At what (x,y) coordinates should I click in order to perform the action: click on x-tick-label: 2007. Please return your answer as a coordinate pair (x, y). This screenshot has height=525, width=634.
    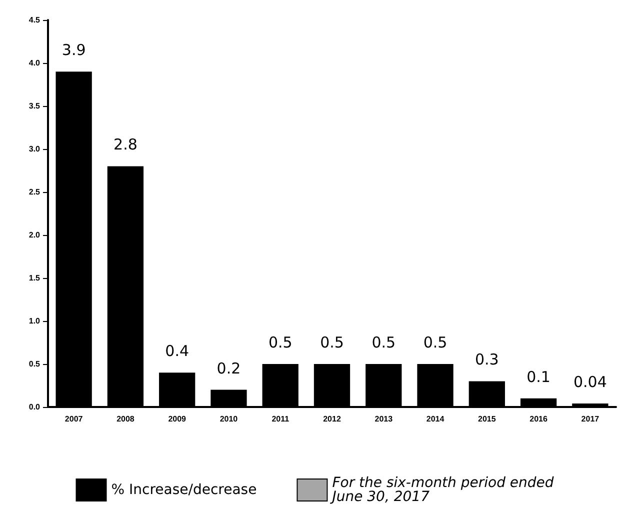
    Looking at the image, I should click on (74, 419).